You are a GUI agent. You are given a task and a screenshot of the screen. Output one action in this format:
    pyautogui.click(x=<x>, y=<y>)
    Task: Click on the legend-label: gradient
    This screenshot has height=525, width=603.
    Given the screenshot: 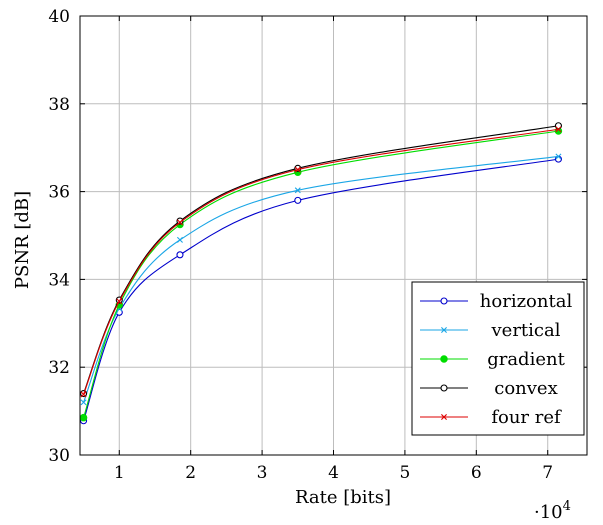 What is the action you would take?
    pyautogui.click(x=526, y=359)
    